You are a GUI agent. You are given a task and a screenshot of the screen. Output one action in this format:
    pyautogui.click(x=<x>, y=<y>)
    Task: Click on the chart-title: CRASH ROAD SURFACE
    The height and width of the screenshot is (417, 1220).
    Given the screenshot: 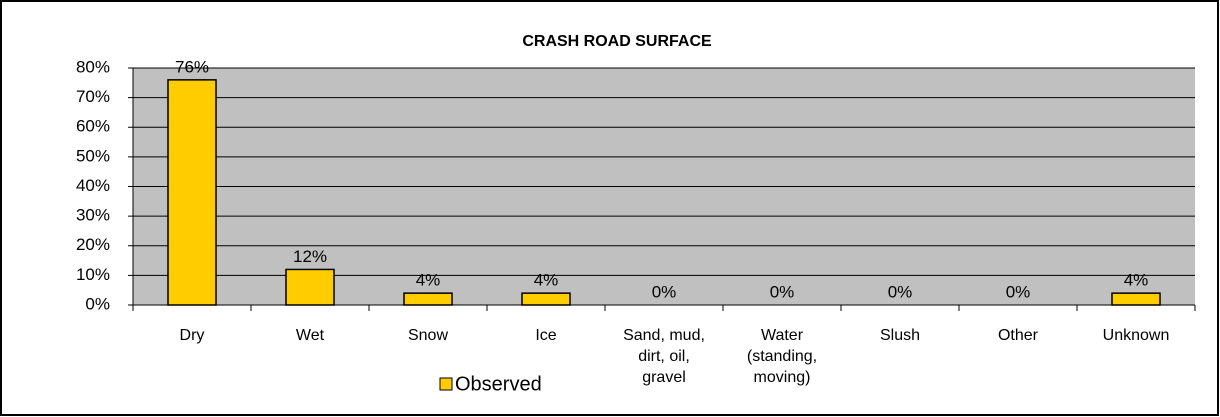 What is the action you would take?
    pyautogui.click(x=617, y=41)
    